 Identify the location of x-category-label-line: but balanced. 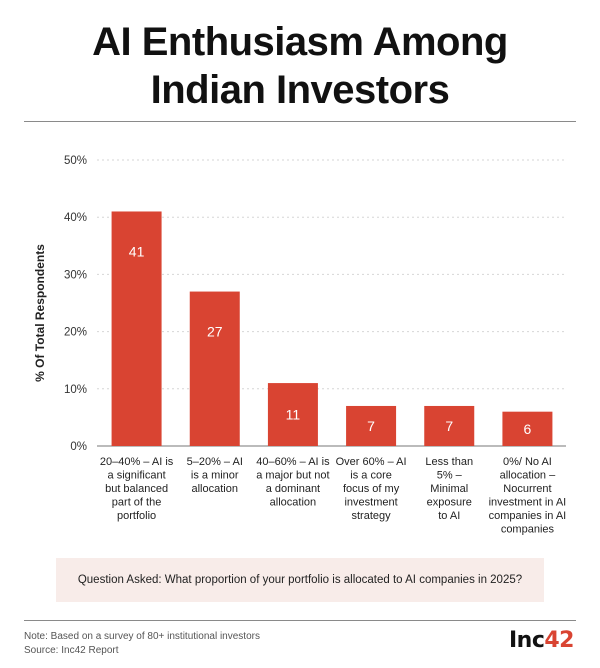
(136, 489).